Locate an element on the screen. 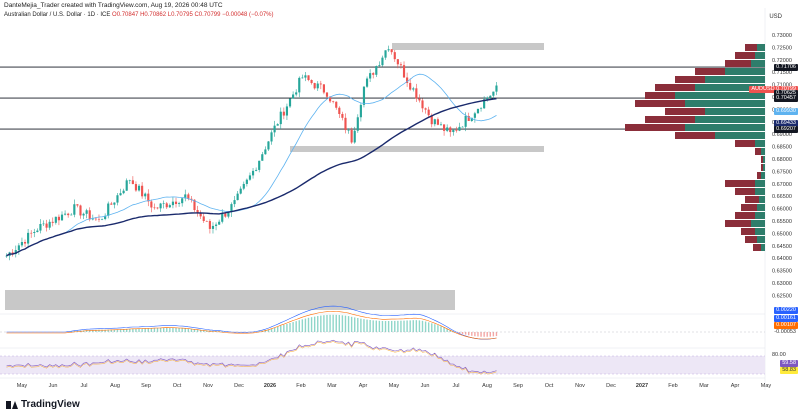 Image resolution: width=800 pixels, height=415 pixels. price-axis-label: 0.64500 is located at coordinates (782, 247).